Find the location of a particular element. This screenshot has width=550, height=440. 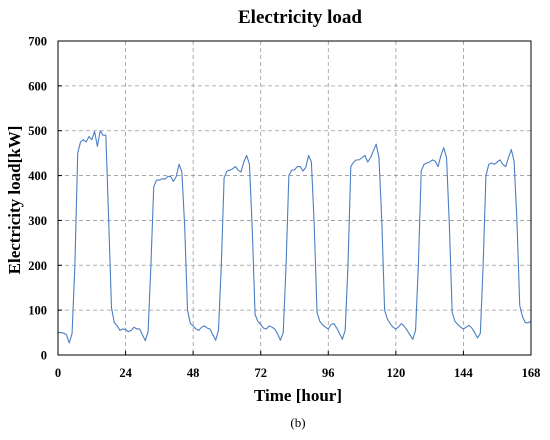

x-tick-label: 144 is located at coordinates (464, 373).